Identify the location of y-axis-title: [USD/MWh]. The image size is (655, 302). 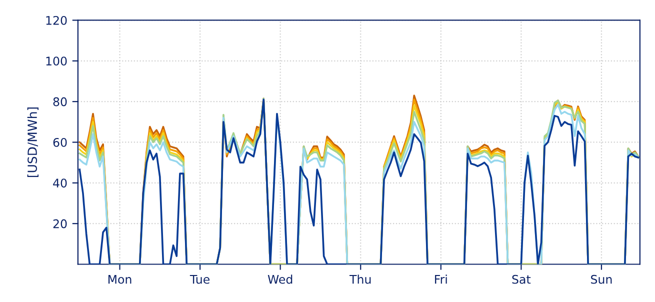
(32, 142).